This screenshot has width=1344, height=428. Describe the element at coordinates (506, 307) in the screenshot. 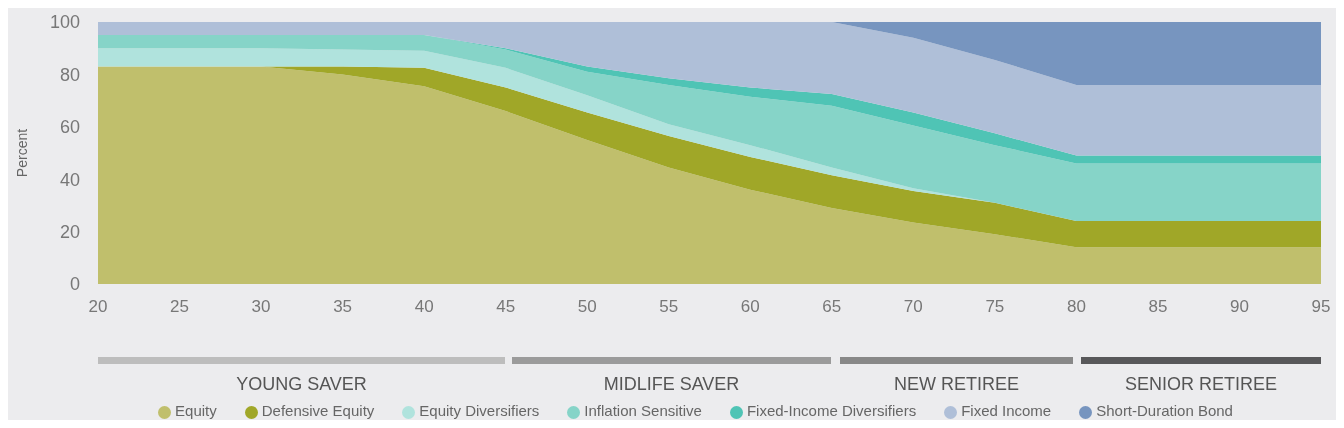

I see `x-tick-label: 45` at that location.